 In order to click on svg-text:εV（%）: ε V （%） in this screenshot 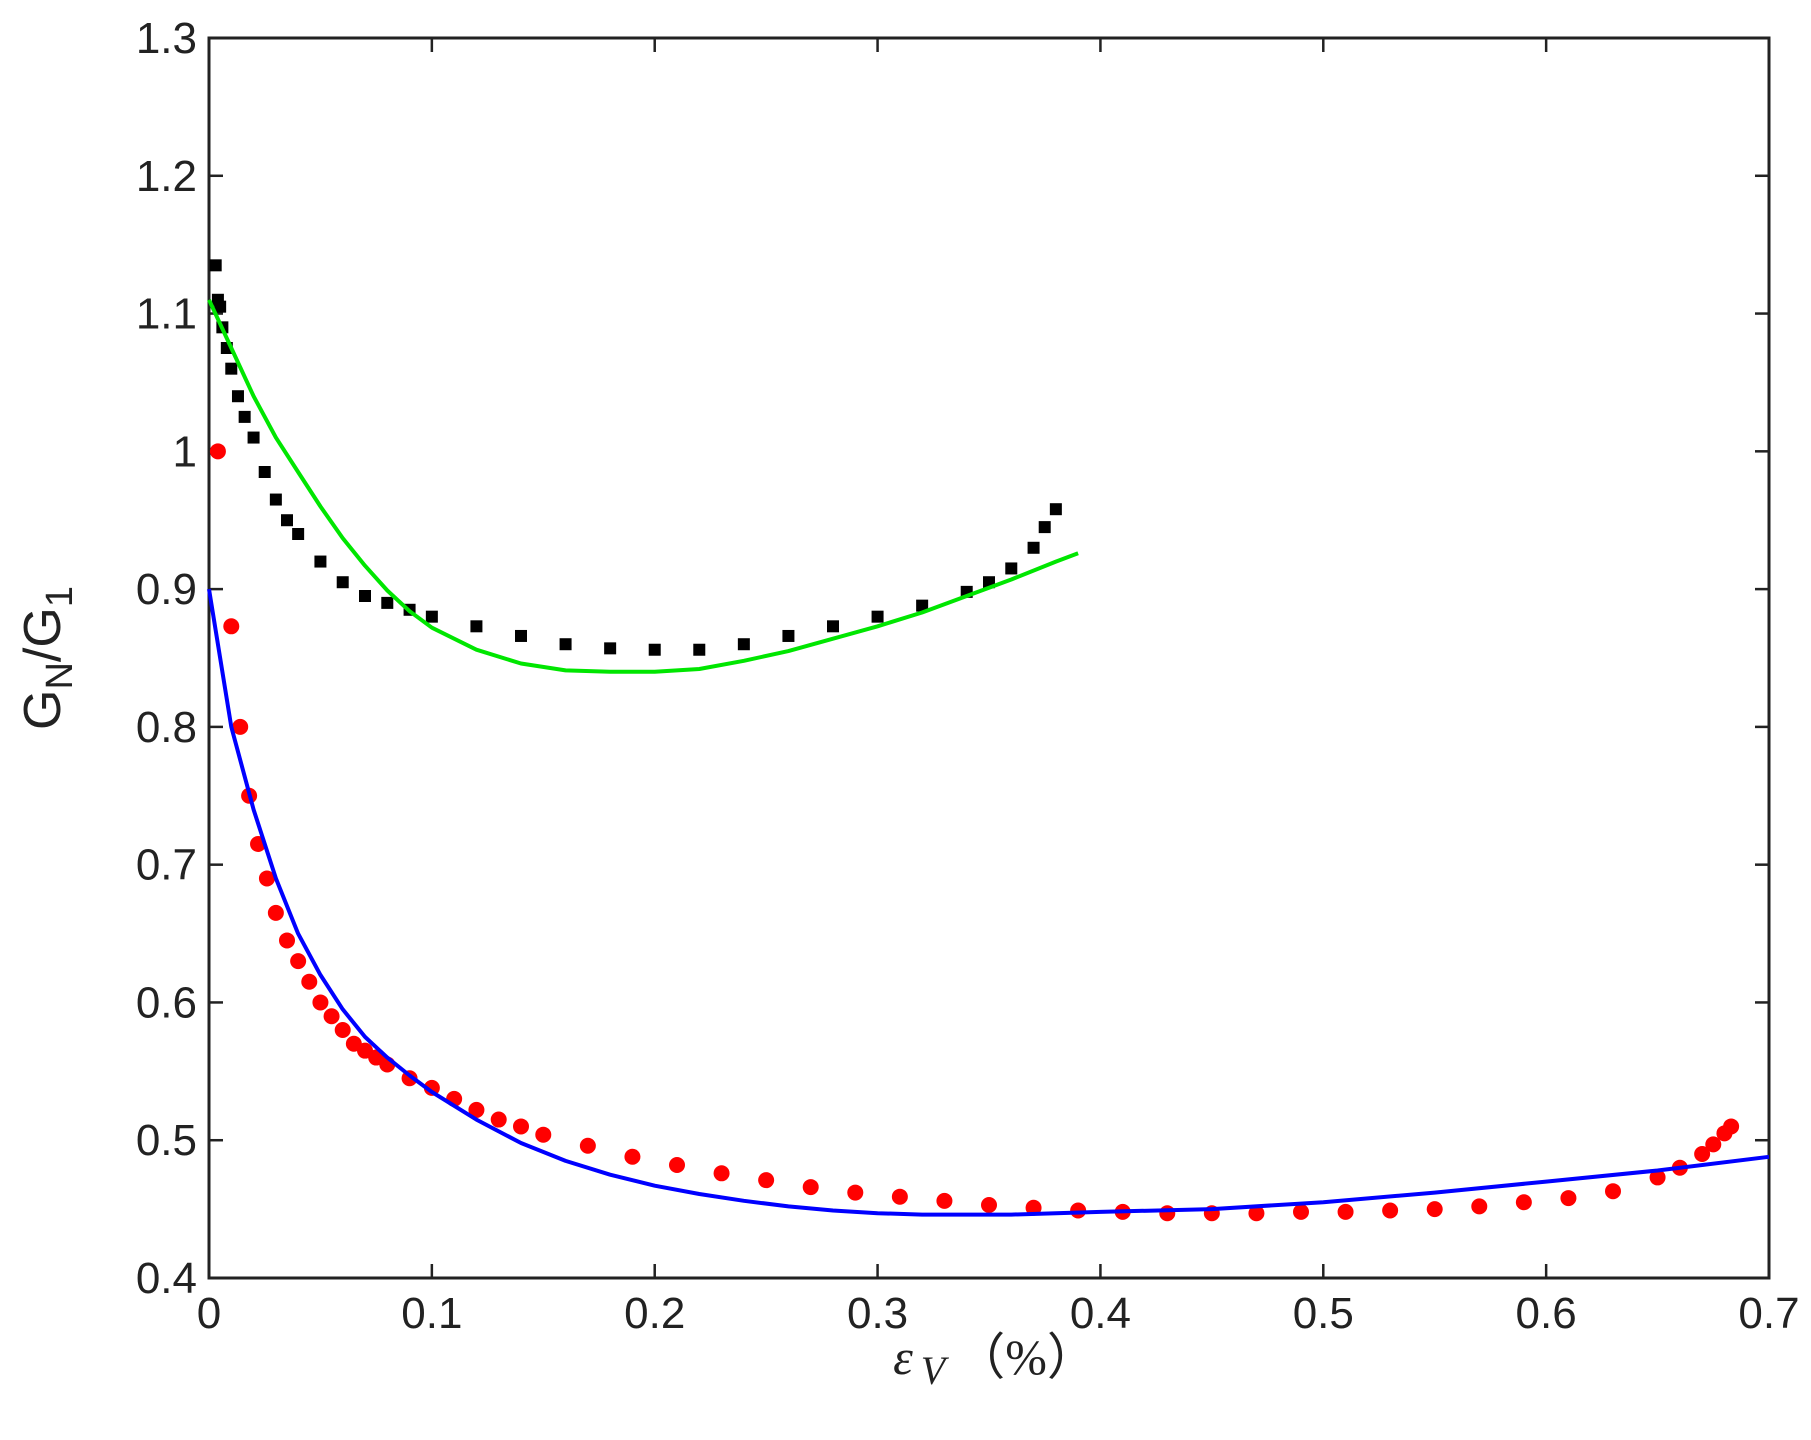, I will do `click(995, 1361)`.